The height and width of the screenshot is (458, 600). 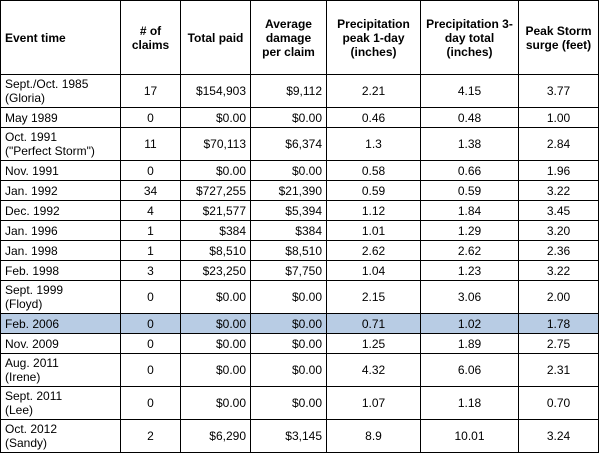 What do you see at coordinates (373, 323) in the screenshot?
I see `cell-precip-1day: 0.71` at bounding box center [373, 323].